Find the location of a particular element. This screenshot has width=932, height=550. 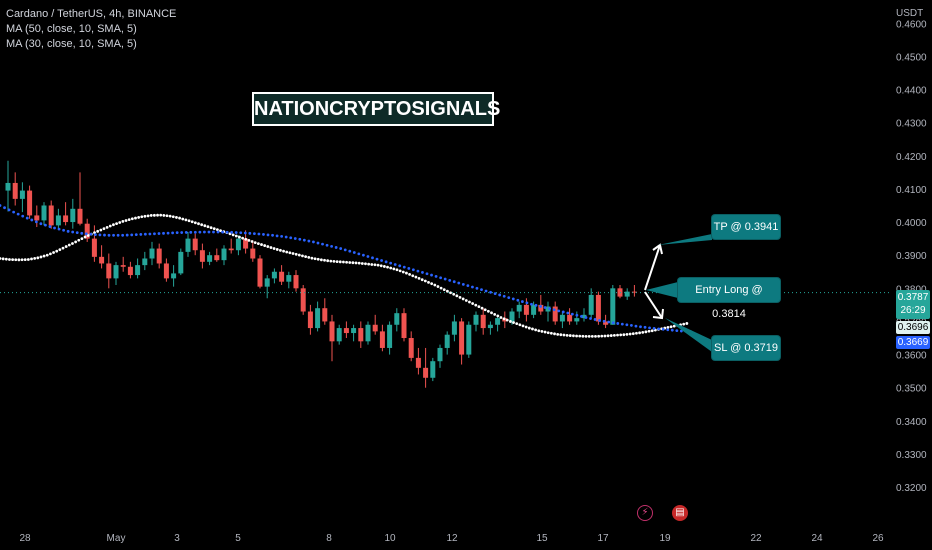

x-tick-label: 17 is located at coordinates (603, 538).